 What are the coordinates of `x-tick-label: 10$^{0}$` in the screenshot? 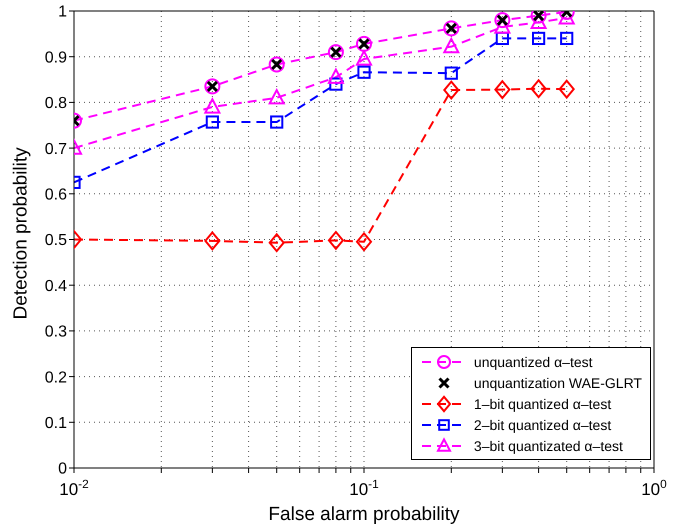 It's located at (654, 488).